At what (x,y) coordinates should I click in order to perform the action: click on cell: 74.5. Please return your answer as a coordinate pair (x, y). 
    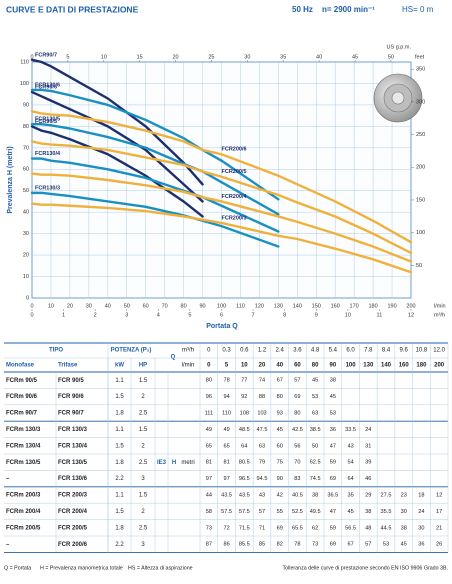
    Looking at the image, I should click on (315, 479).